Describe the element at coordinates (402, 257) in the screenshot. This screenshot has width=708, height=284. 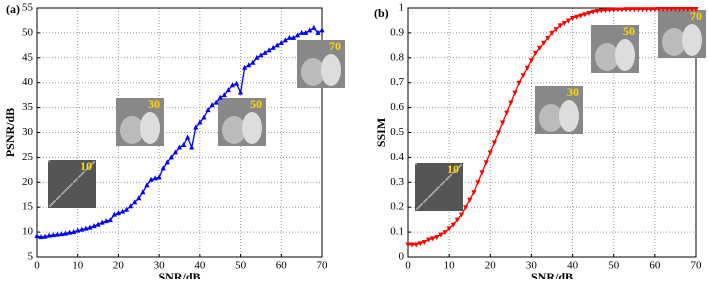
I see `y-tick-label: 0` at that location.